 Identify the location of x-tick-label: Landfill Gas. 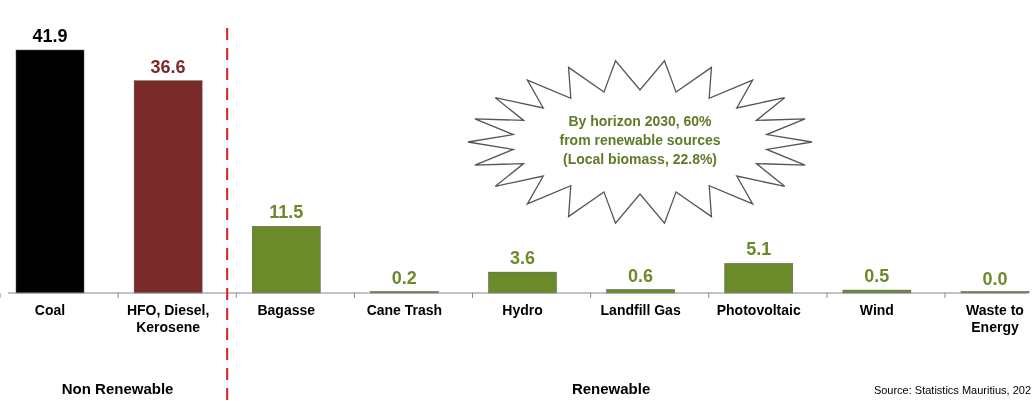
(640, 310).